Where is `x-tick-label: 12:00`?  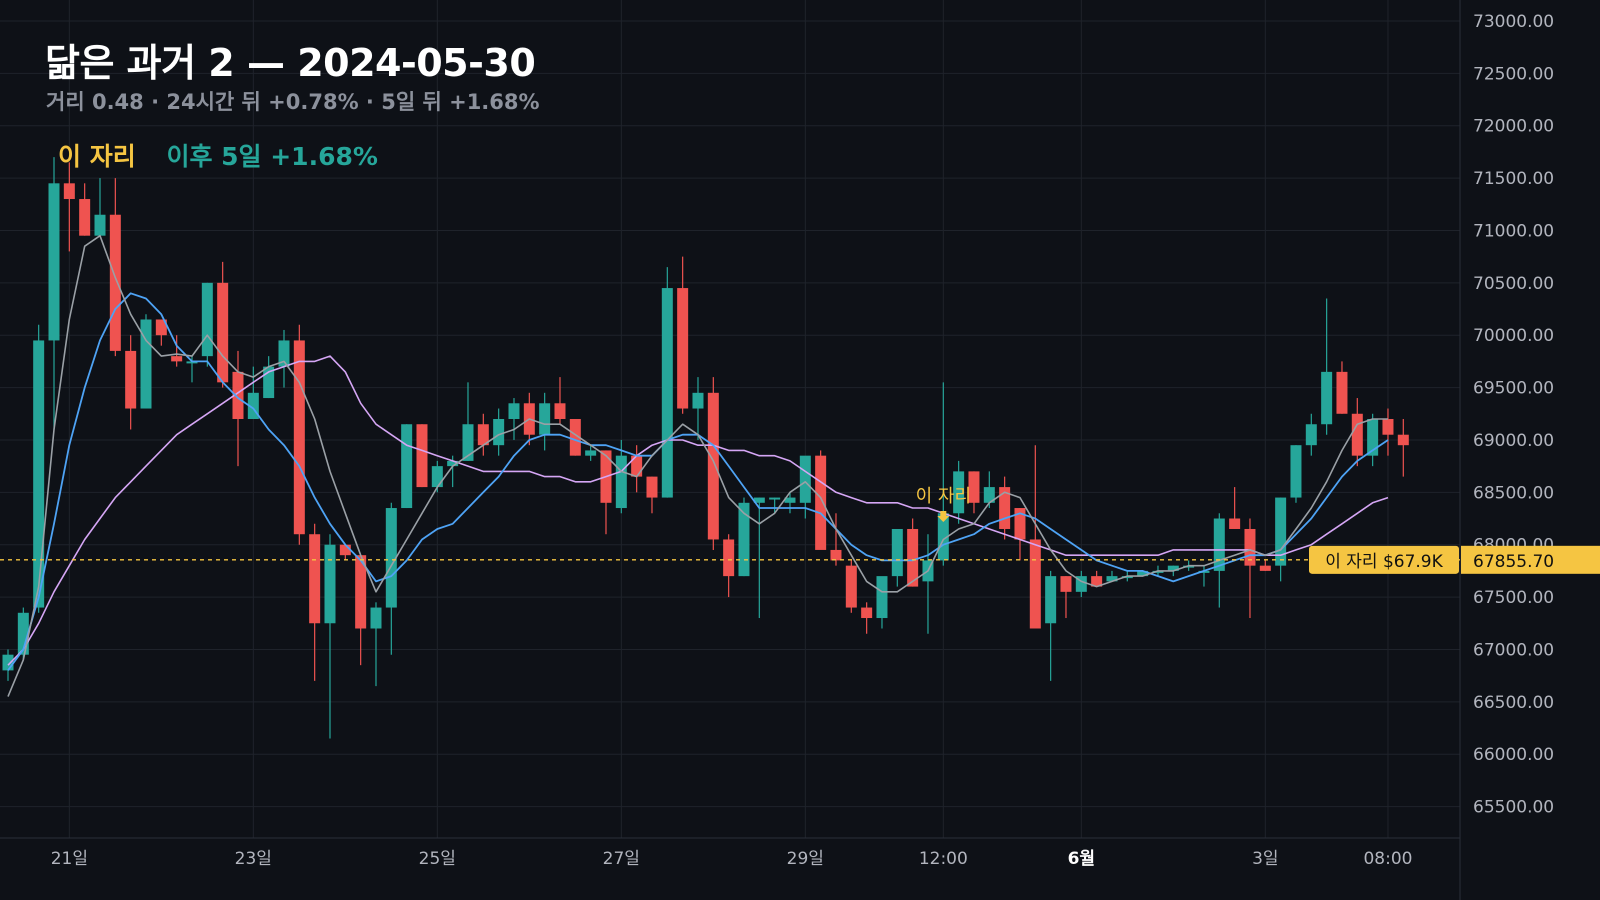 x-tick-label: 12:00 is located at coordinates (943, 859).